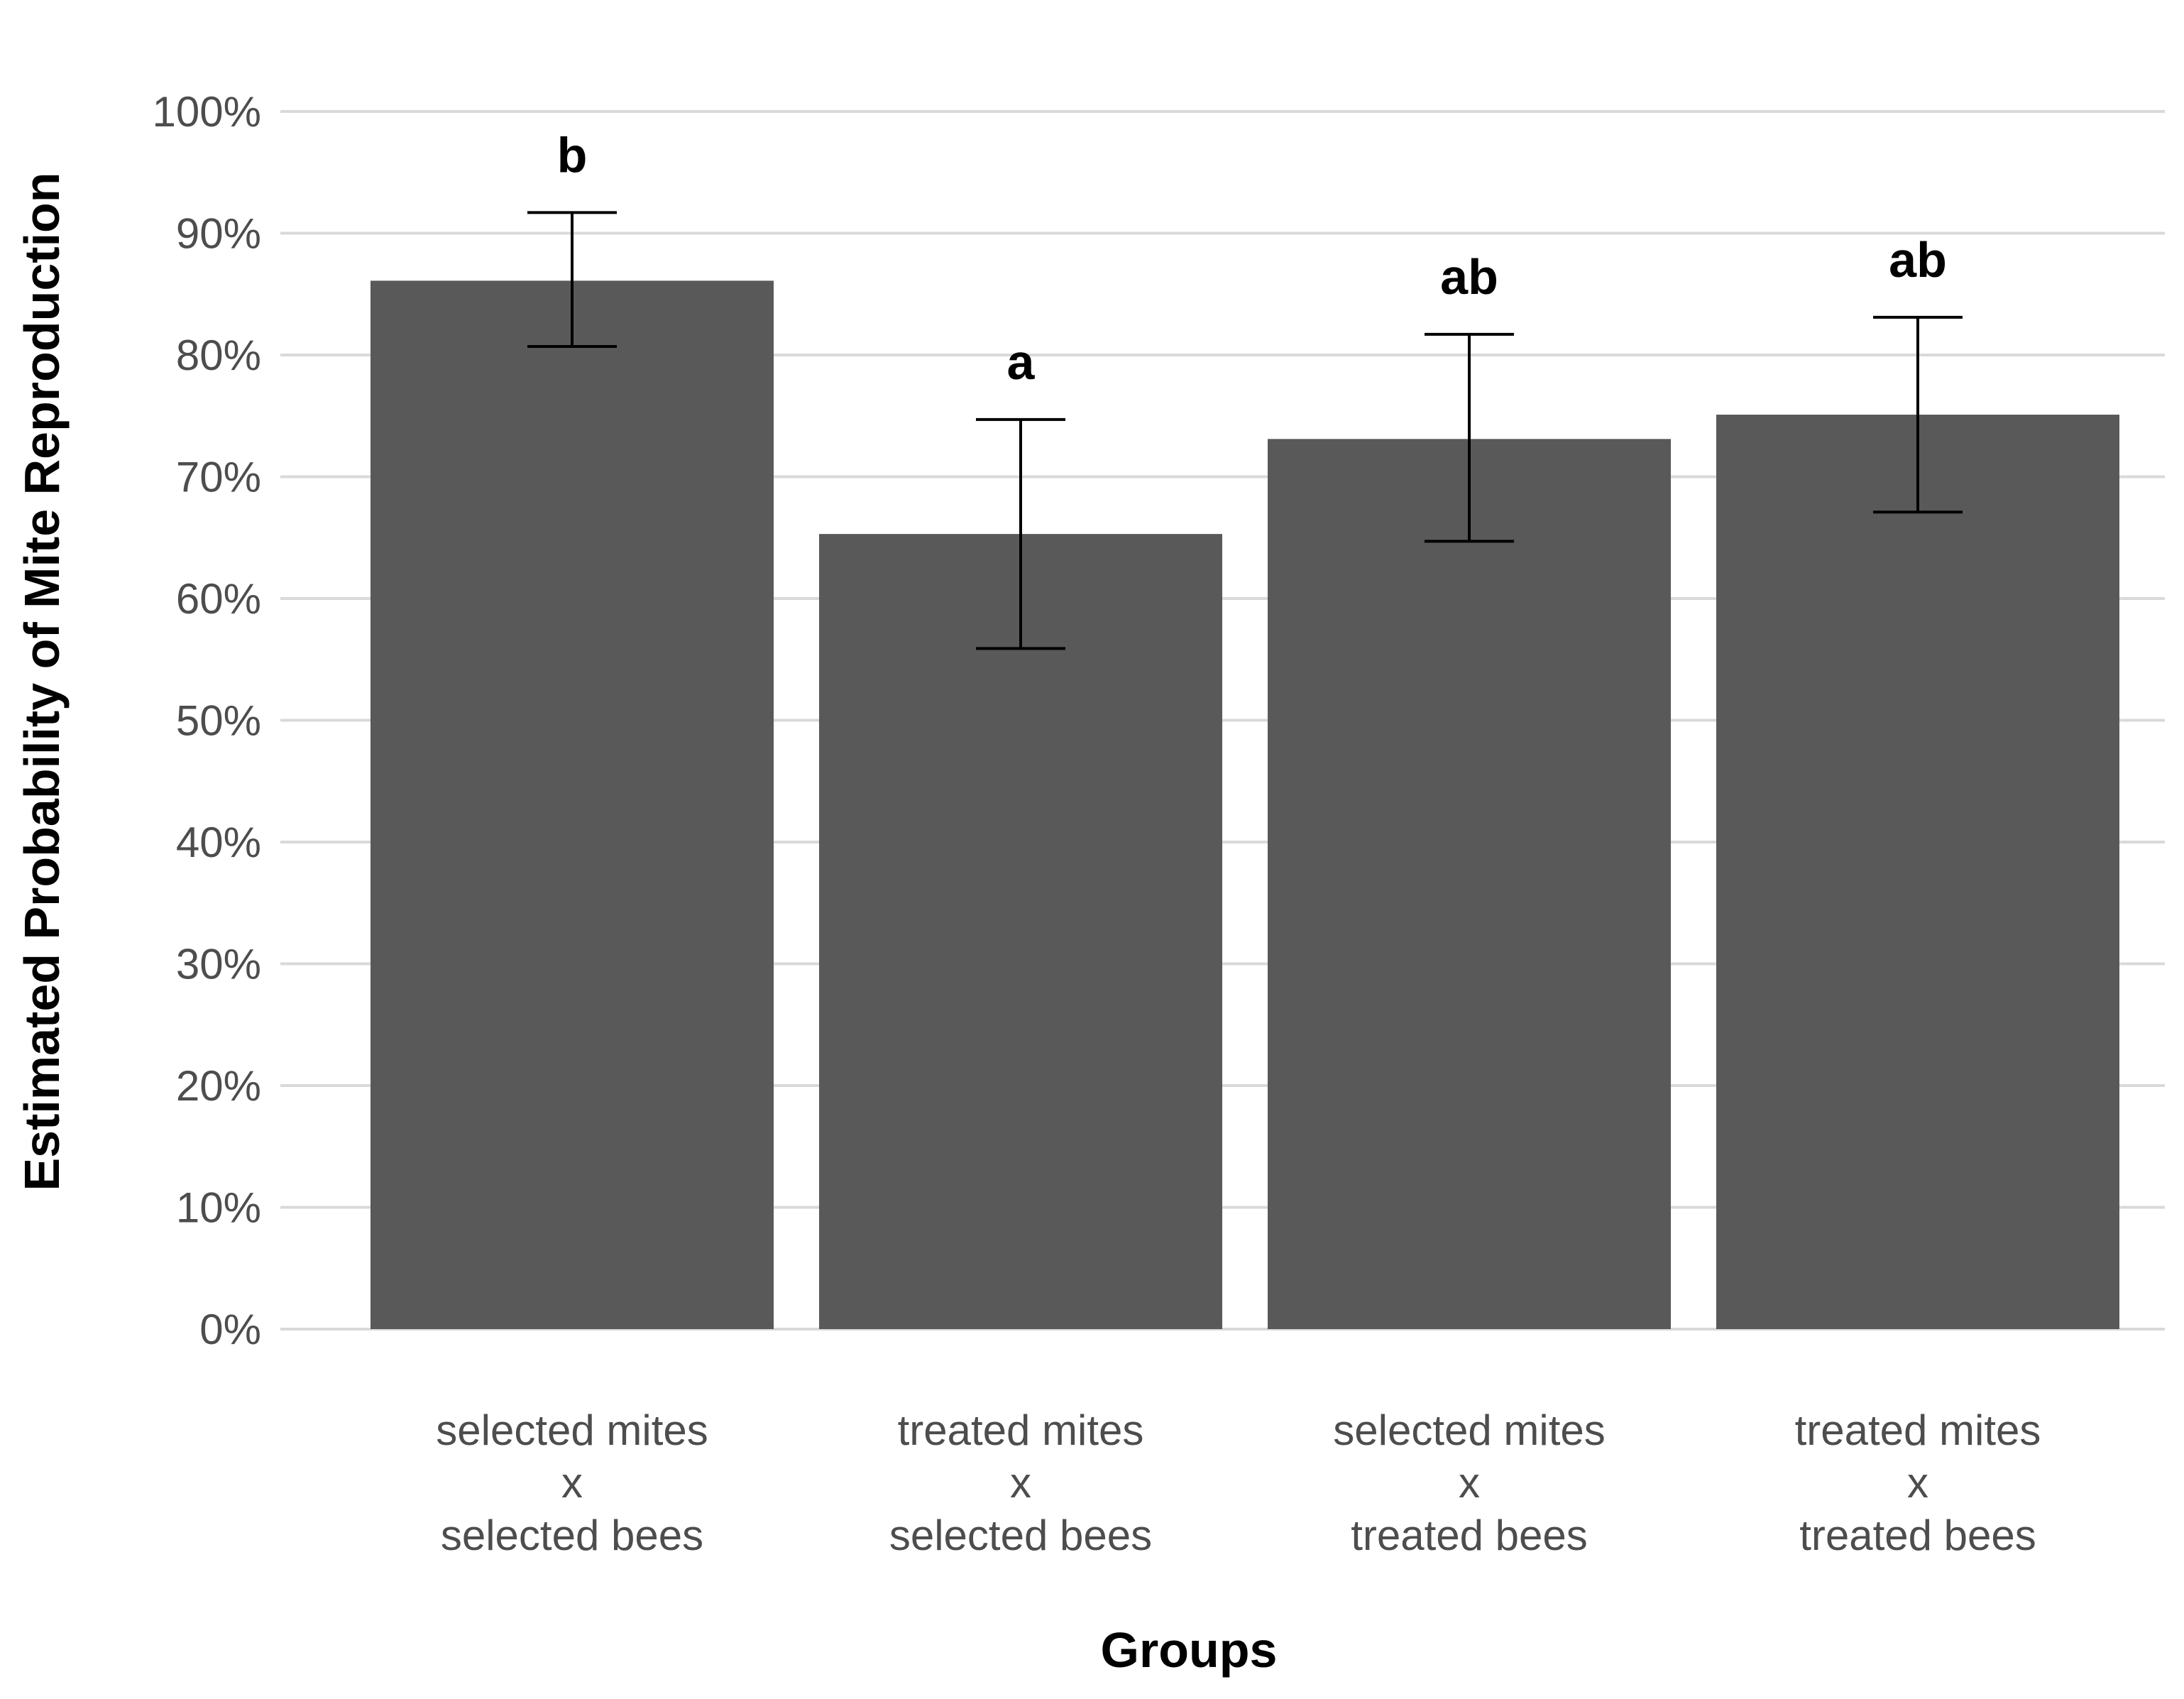 Image resolution: width=2184 pixels, height=1699 pixels. I want to click on y-tick-label: 0%, so click(230, 1329).